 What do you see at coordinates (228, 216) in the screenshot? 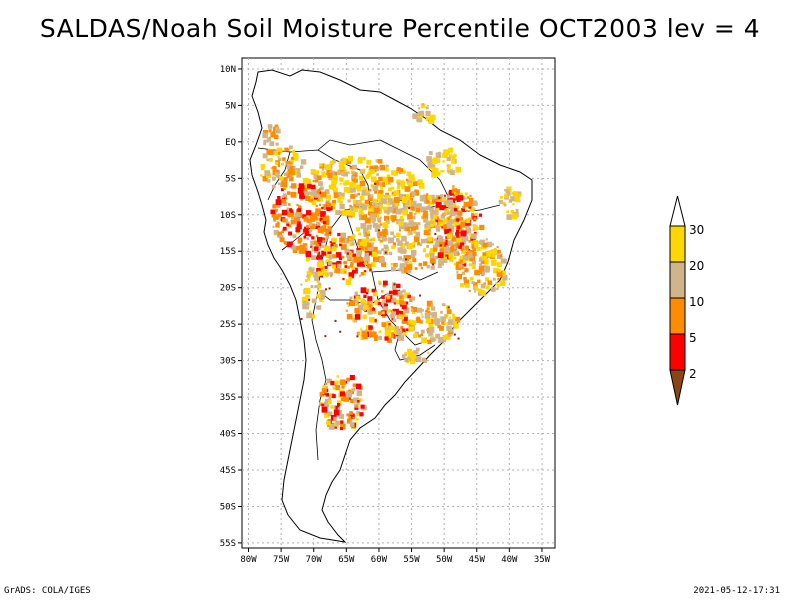
I see `lat-label: 10S` at bounding box center [228, 216].